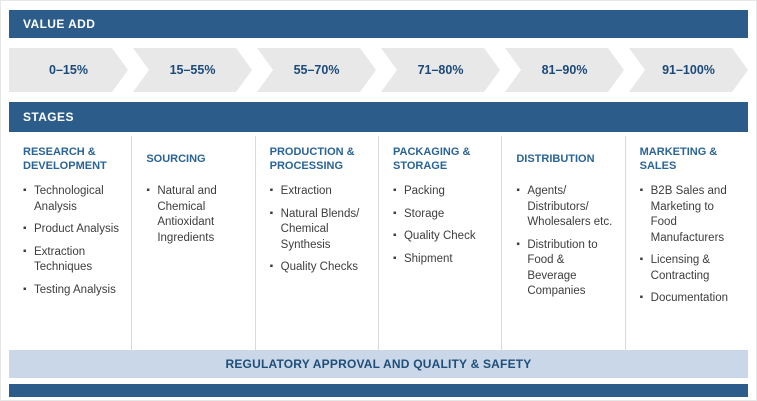 This screenshot has width=757, height=401. What do you see at coordinates (320, 268) in the screenshot?
I see `stage-item: Quality Checks` at bounding box center [320, 268].